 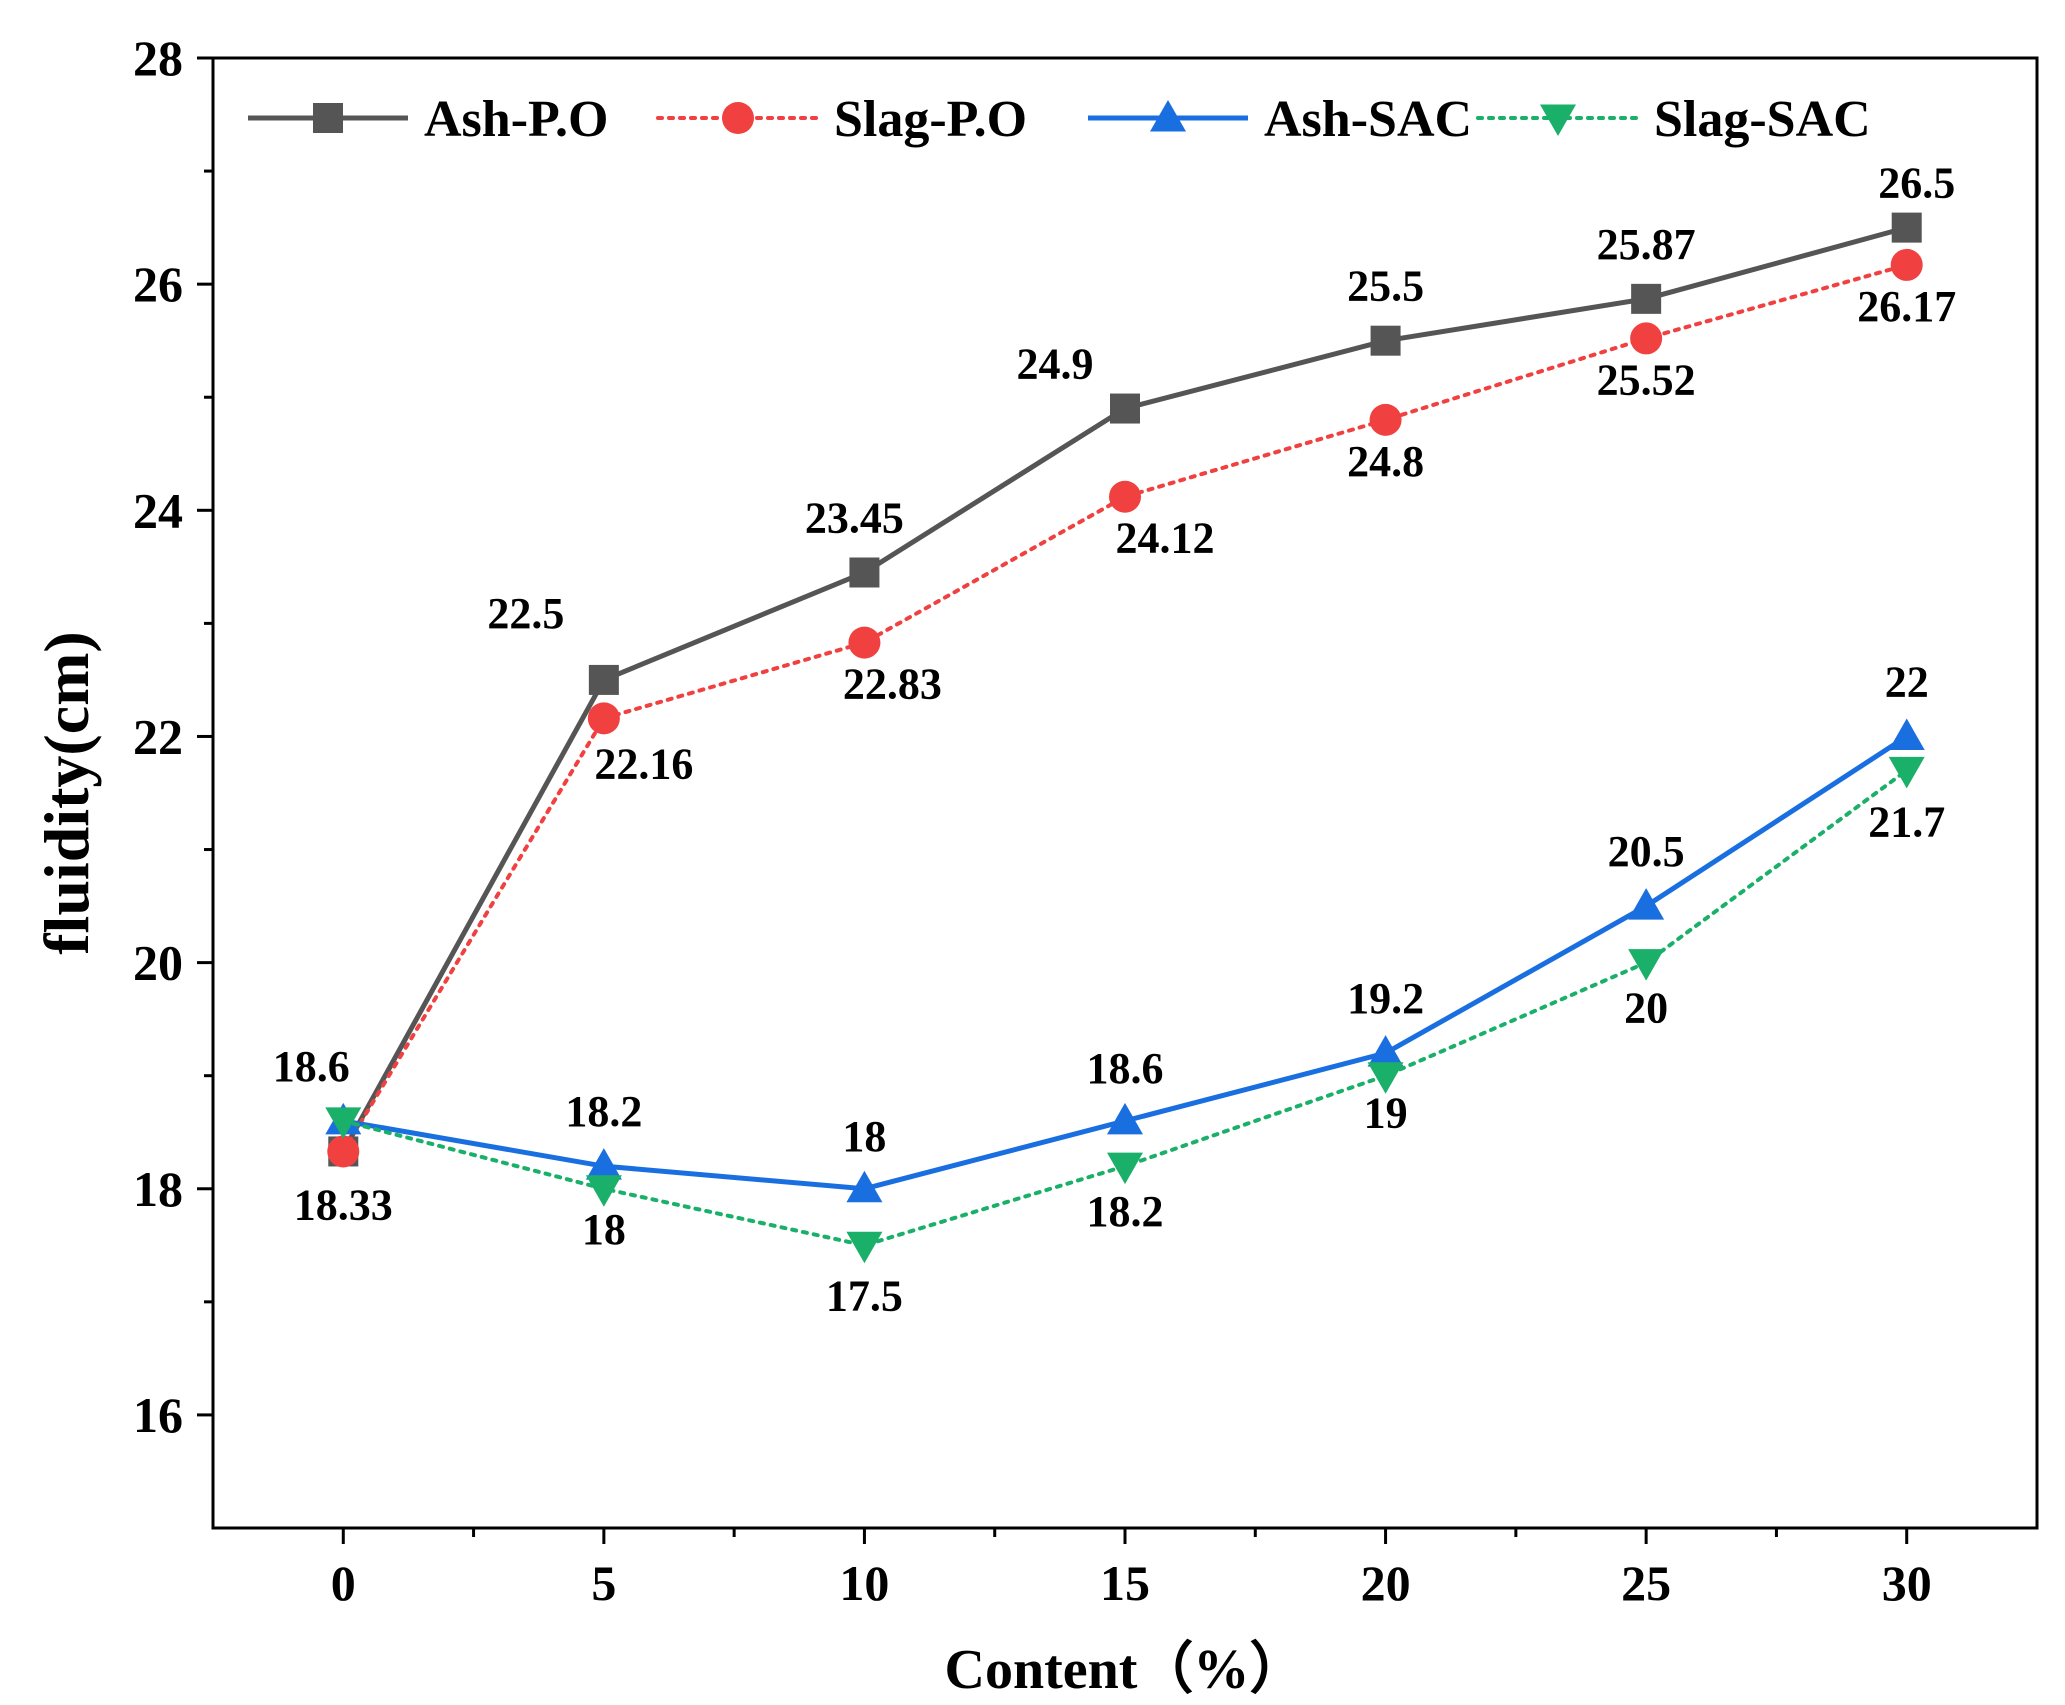 I want to click on y-tick-label: 28, so click(x=158, y=58).